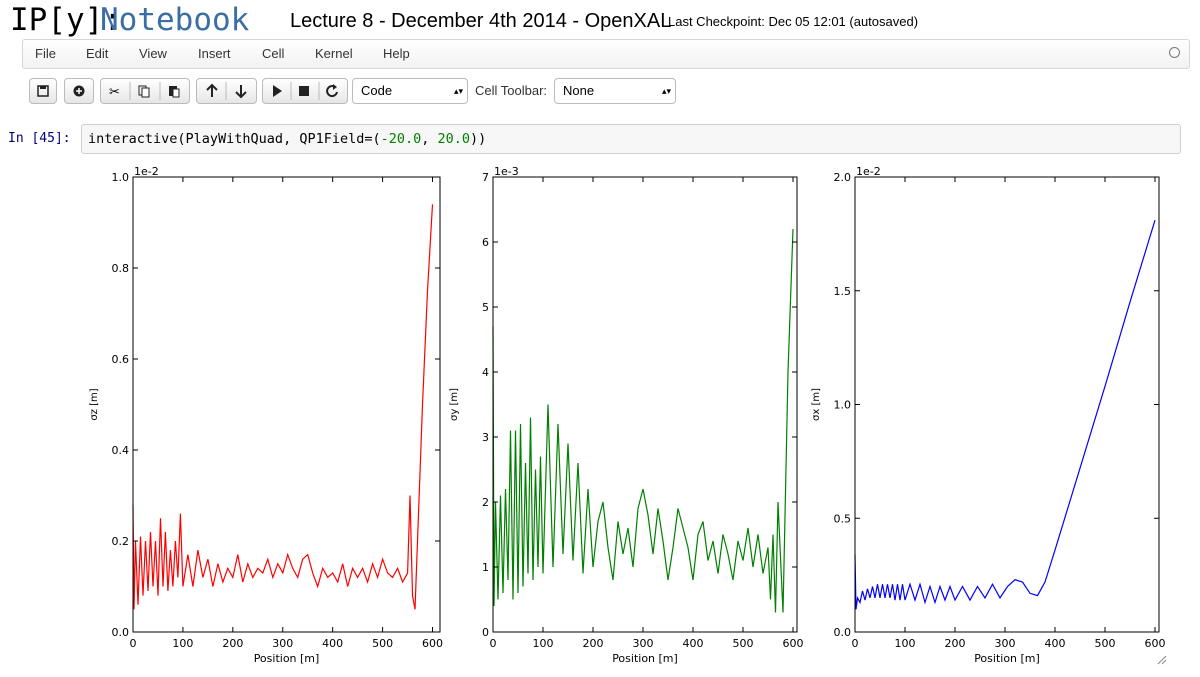 The height and width of the screenshot is (677, 1200). Describe the element at coordinates (485, 177) in the screenshot. I see `y-tick-label: 7` at that location.